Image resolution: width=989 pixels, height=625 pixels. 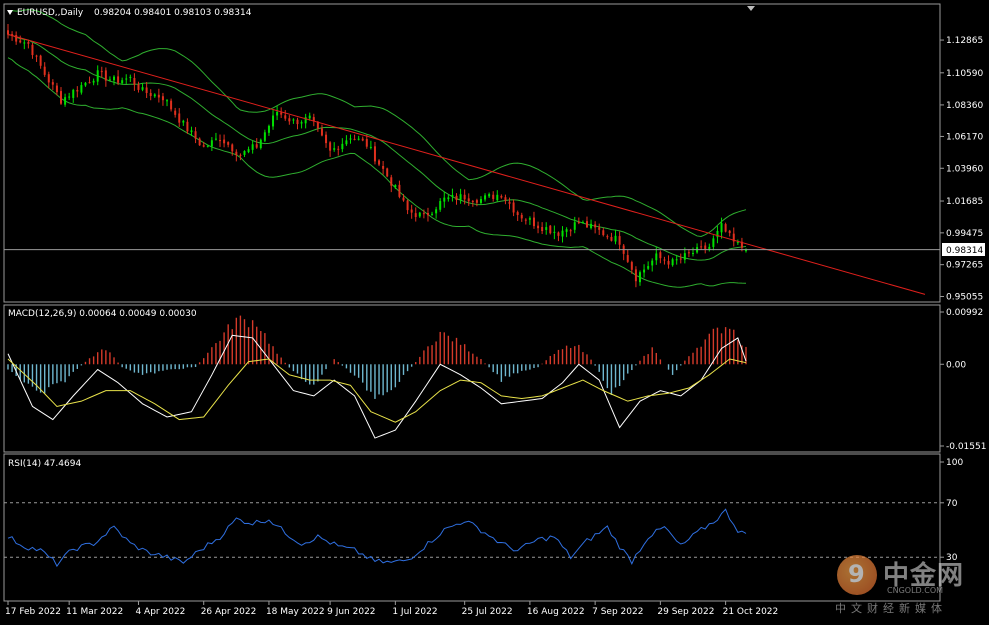 What do you see at coordinates (964, 202) in the screenshot?
I see `price-tick-label: 1.01685` at bounding box center [964, 202].